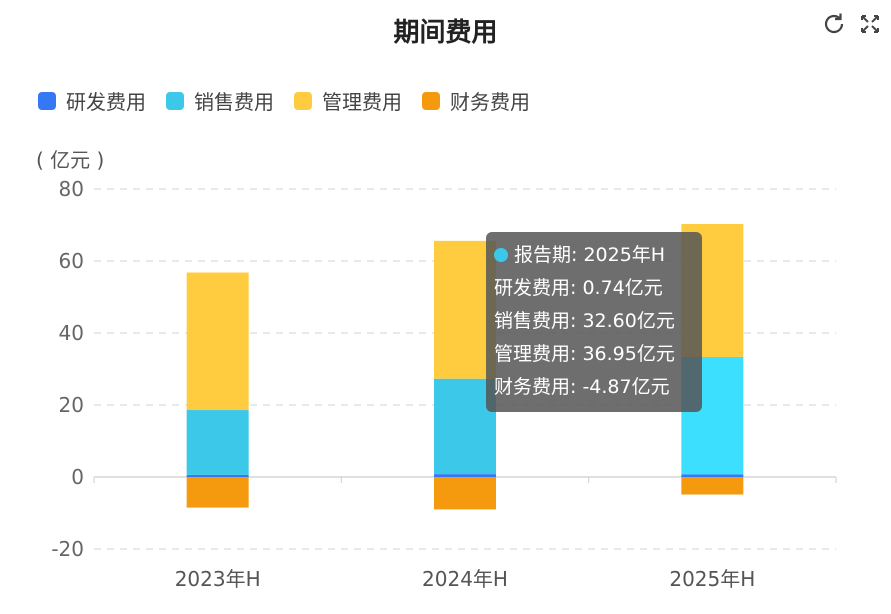 The width and height of the screenshot is (891, 614). Describe the element at coordinates (712, 579) in the screenshot. I see `x-tick-label: 2025年H` at that location.